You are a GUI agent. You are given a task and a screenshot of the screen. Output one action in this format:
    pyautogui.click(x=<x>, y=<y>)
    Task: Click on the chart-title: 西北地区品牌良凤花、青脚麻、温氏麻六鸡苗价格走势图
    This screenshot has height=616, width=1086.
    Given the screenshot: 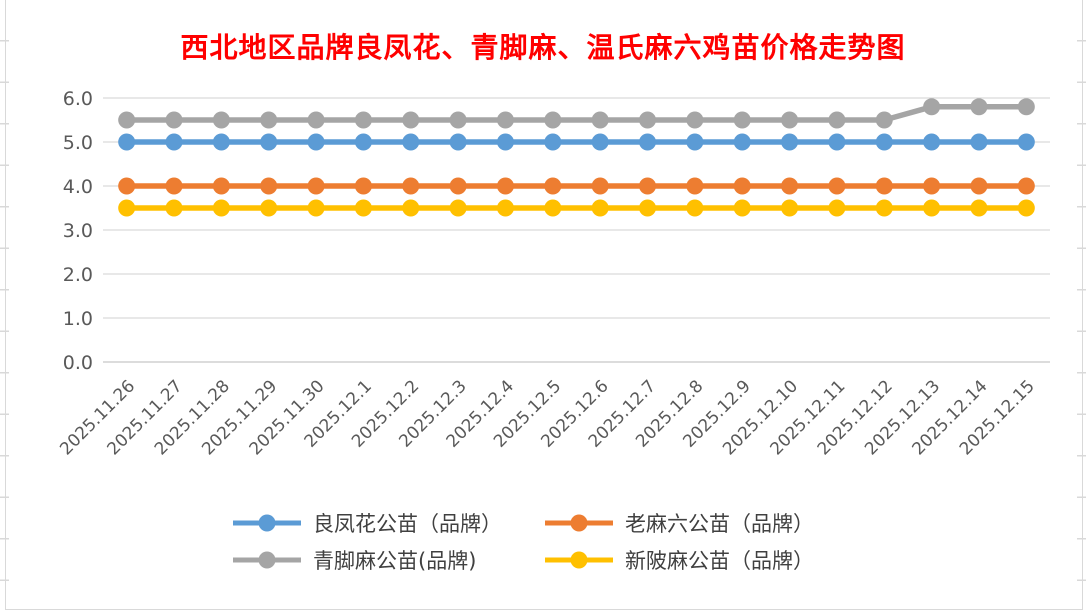 What is the action you would take?
    pyautogui.click(x=543, y=47)
    